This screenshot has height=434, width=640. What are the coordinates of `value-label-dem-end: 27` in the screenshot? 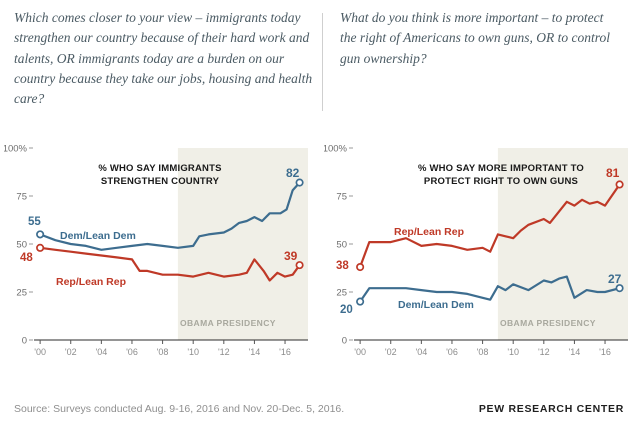 It's located at (615, 279).